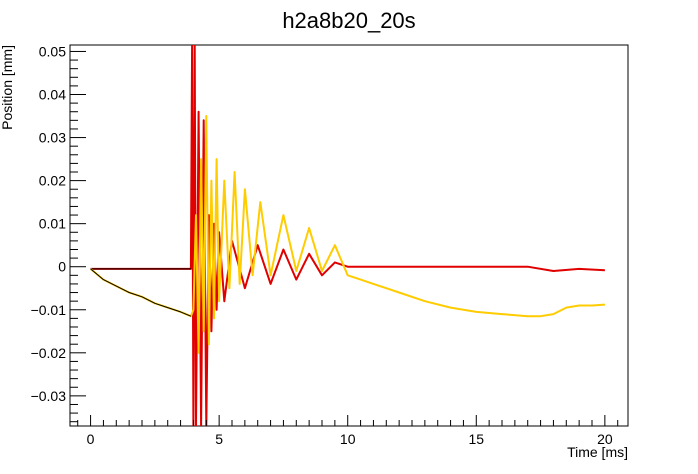 This screenshot has height=474, width=698. What do you see at coordinates (52, 51) in the screenshot?
I see `y-tick-label: 0.05` at bounding box center [52, 51].